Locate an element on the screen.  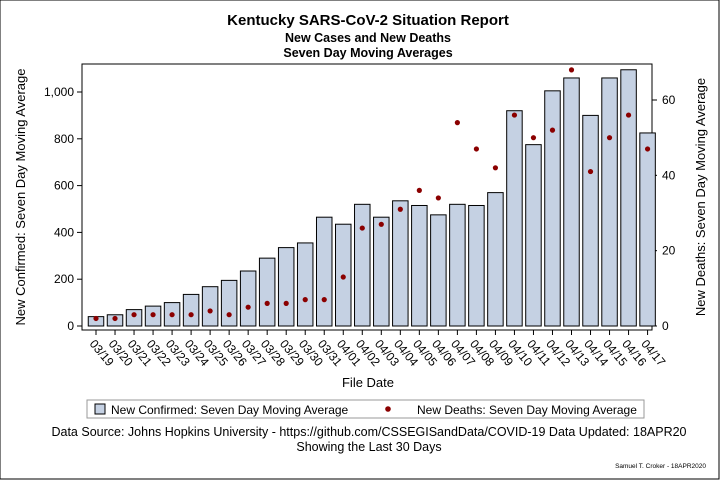
y-axis-label-right: New Deaths: Seven Day Moving Average is located at coordinates (700, 197).